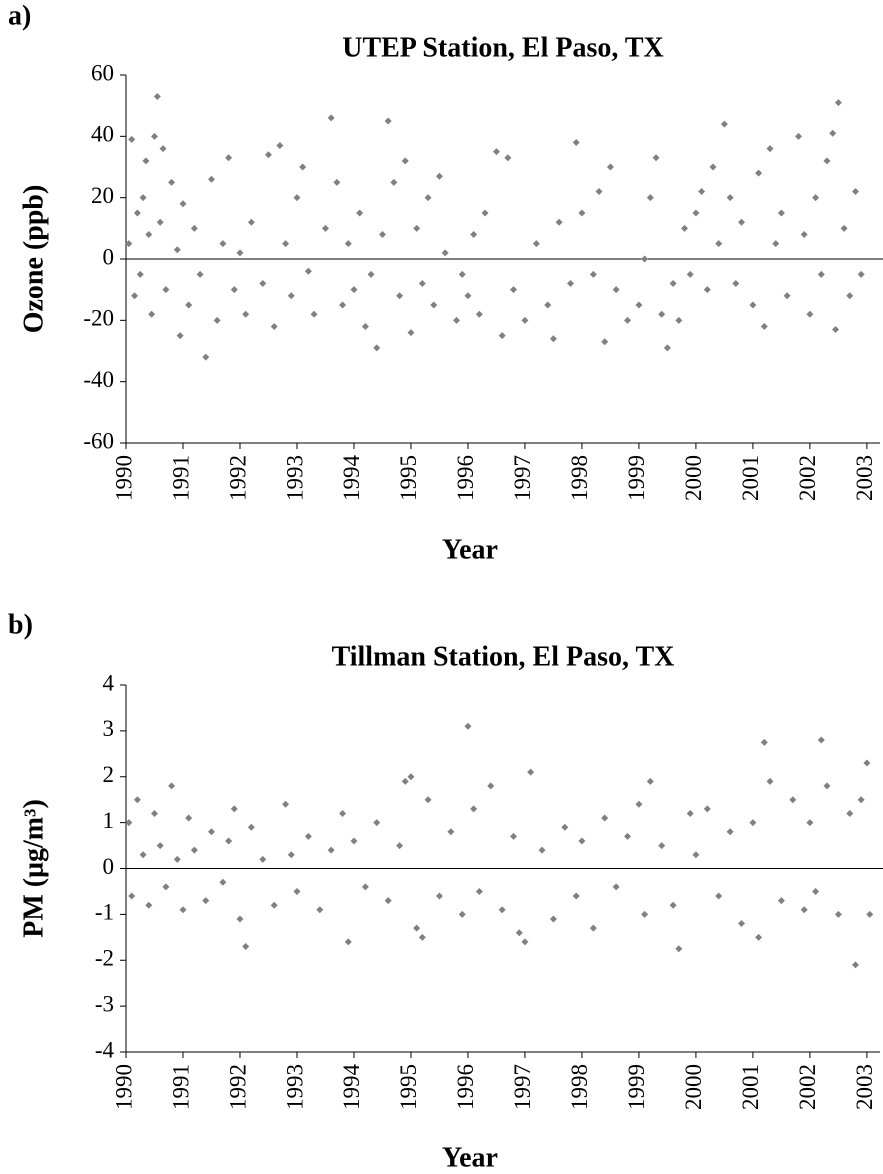 Image resolution: width=883 pixels, height=1174 pixels. Describe the element at coordinates (180, 478) in the screenshot. I see `x-tick-label: 1991` at that location.